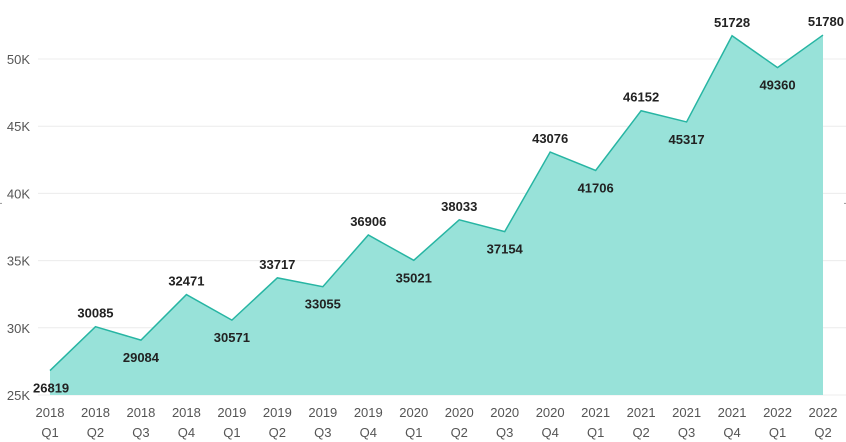  I want to click on data-label: 32471, so click(186, 281).